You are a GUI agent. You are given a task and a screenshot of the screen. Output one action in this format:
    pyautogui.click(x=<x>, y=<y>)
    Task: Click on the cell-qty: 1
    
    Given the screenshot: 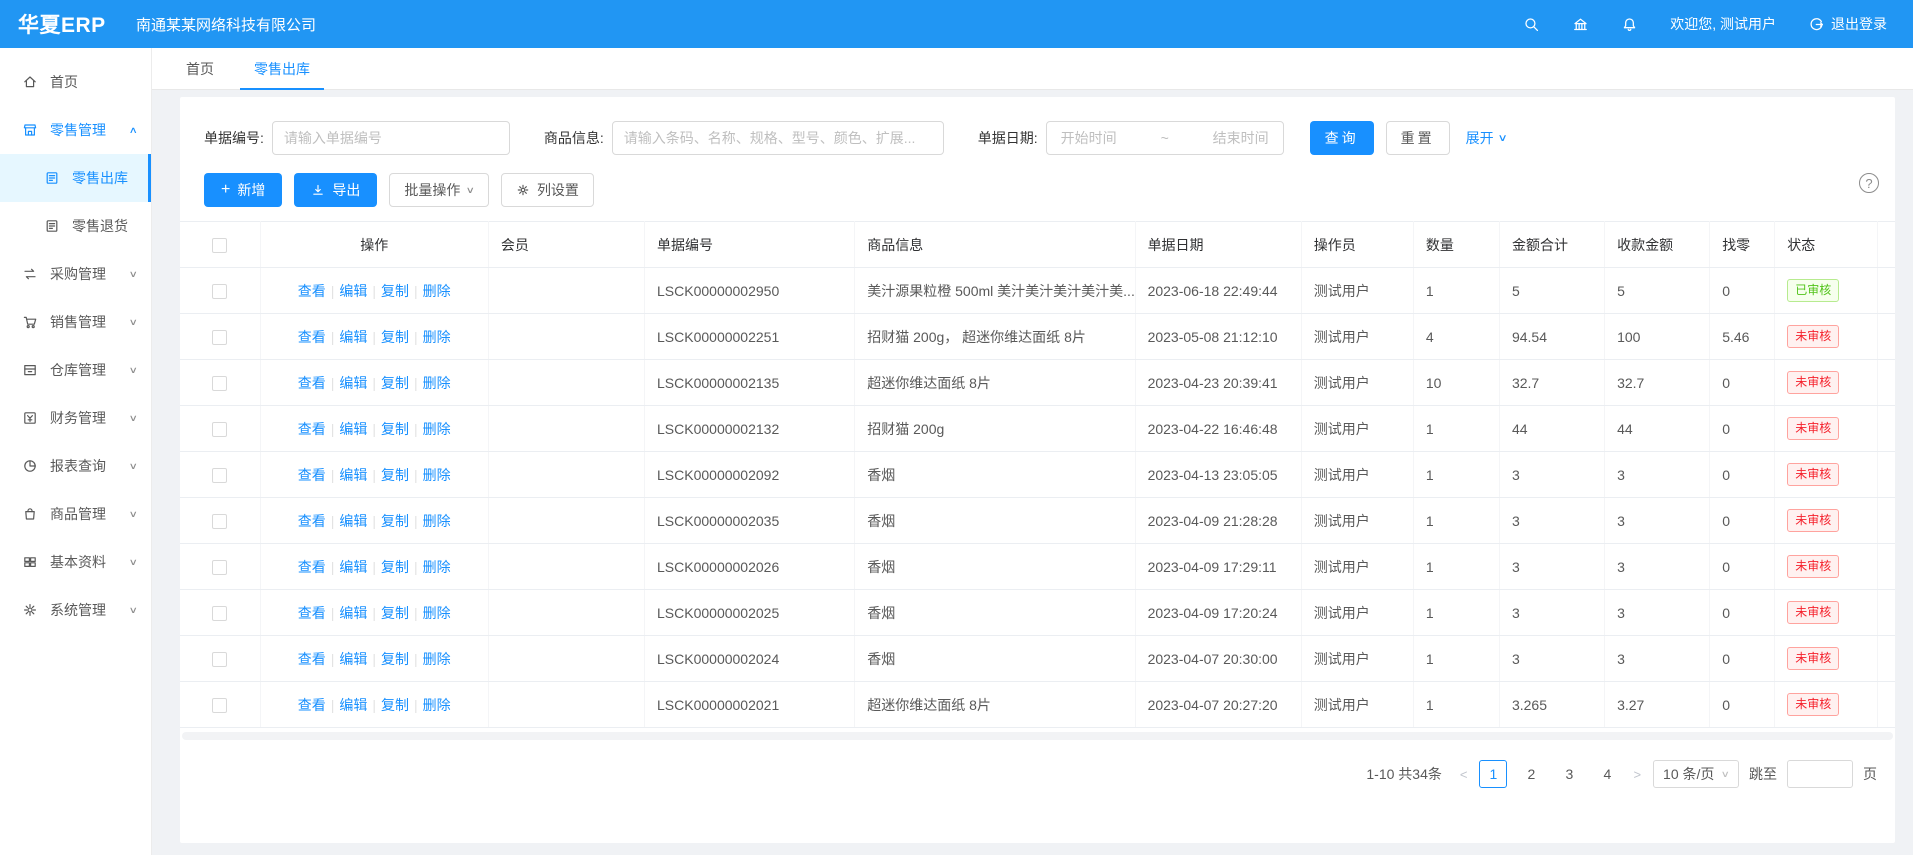 What is the action you would take?
    pyautogui.click(x=1456, y=474)
    